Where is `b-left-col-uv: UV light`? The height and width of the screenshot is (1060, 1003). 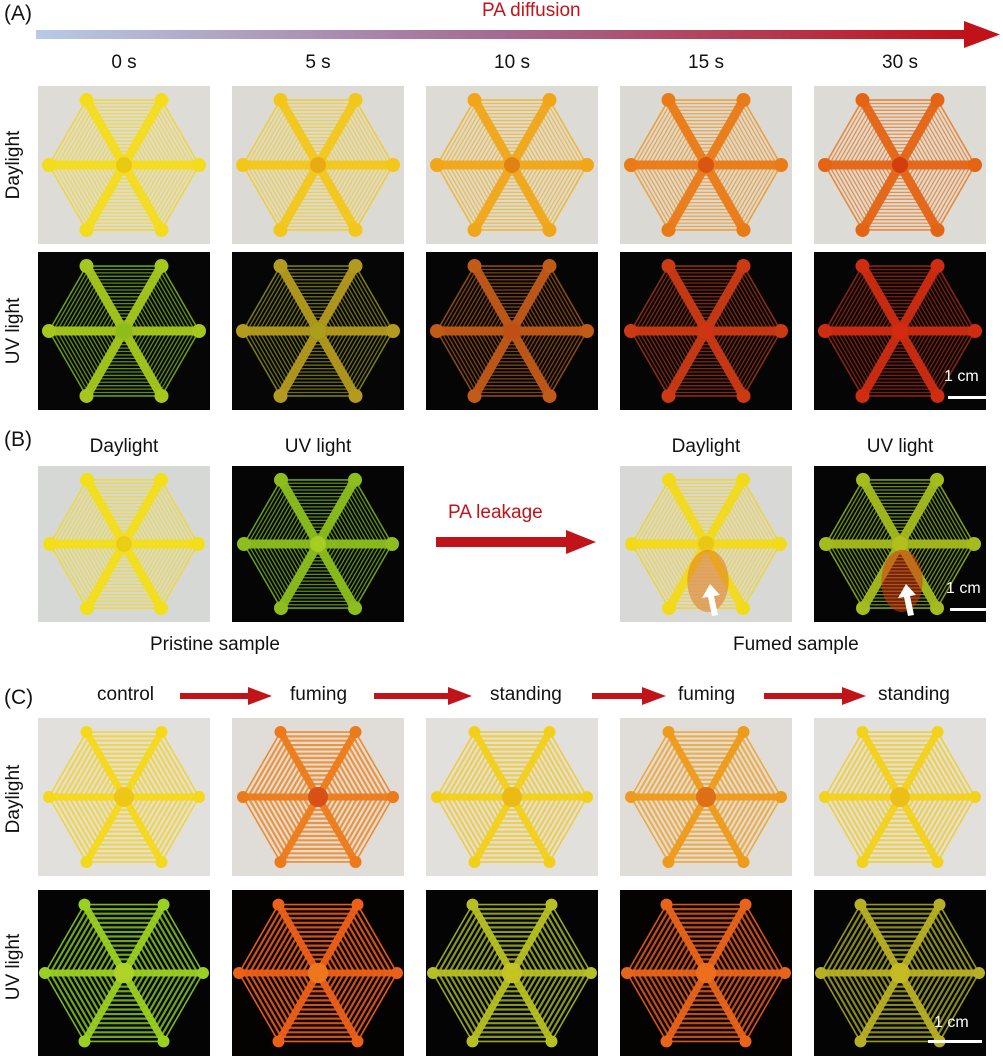
b-left-col-uv: UV light is located at coordinates (318, 446).